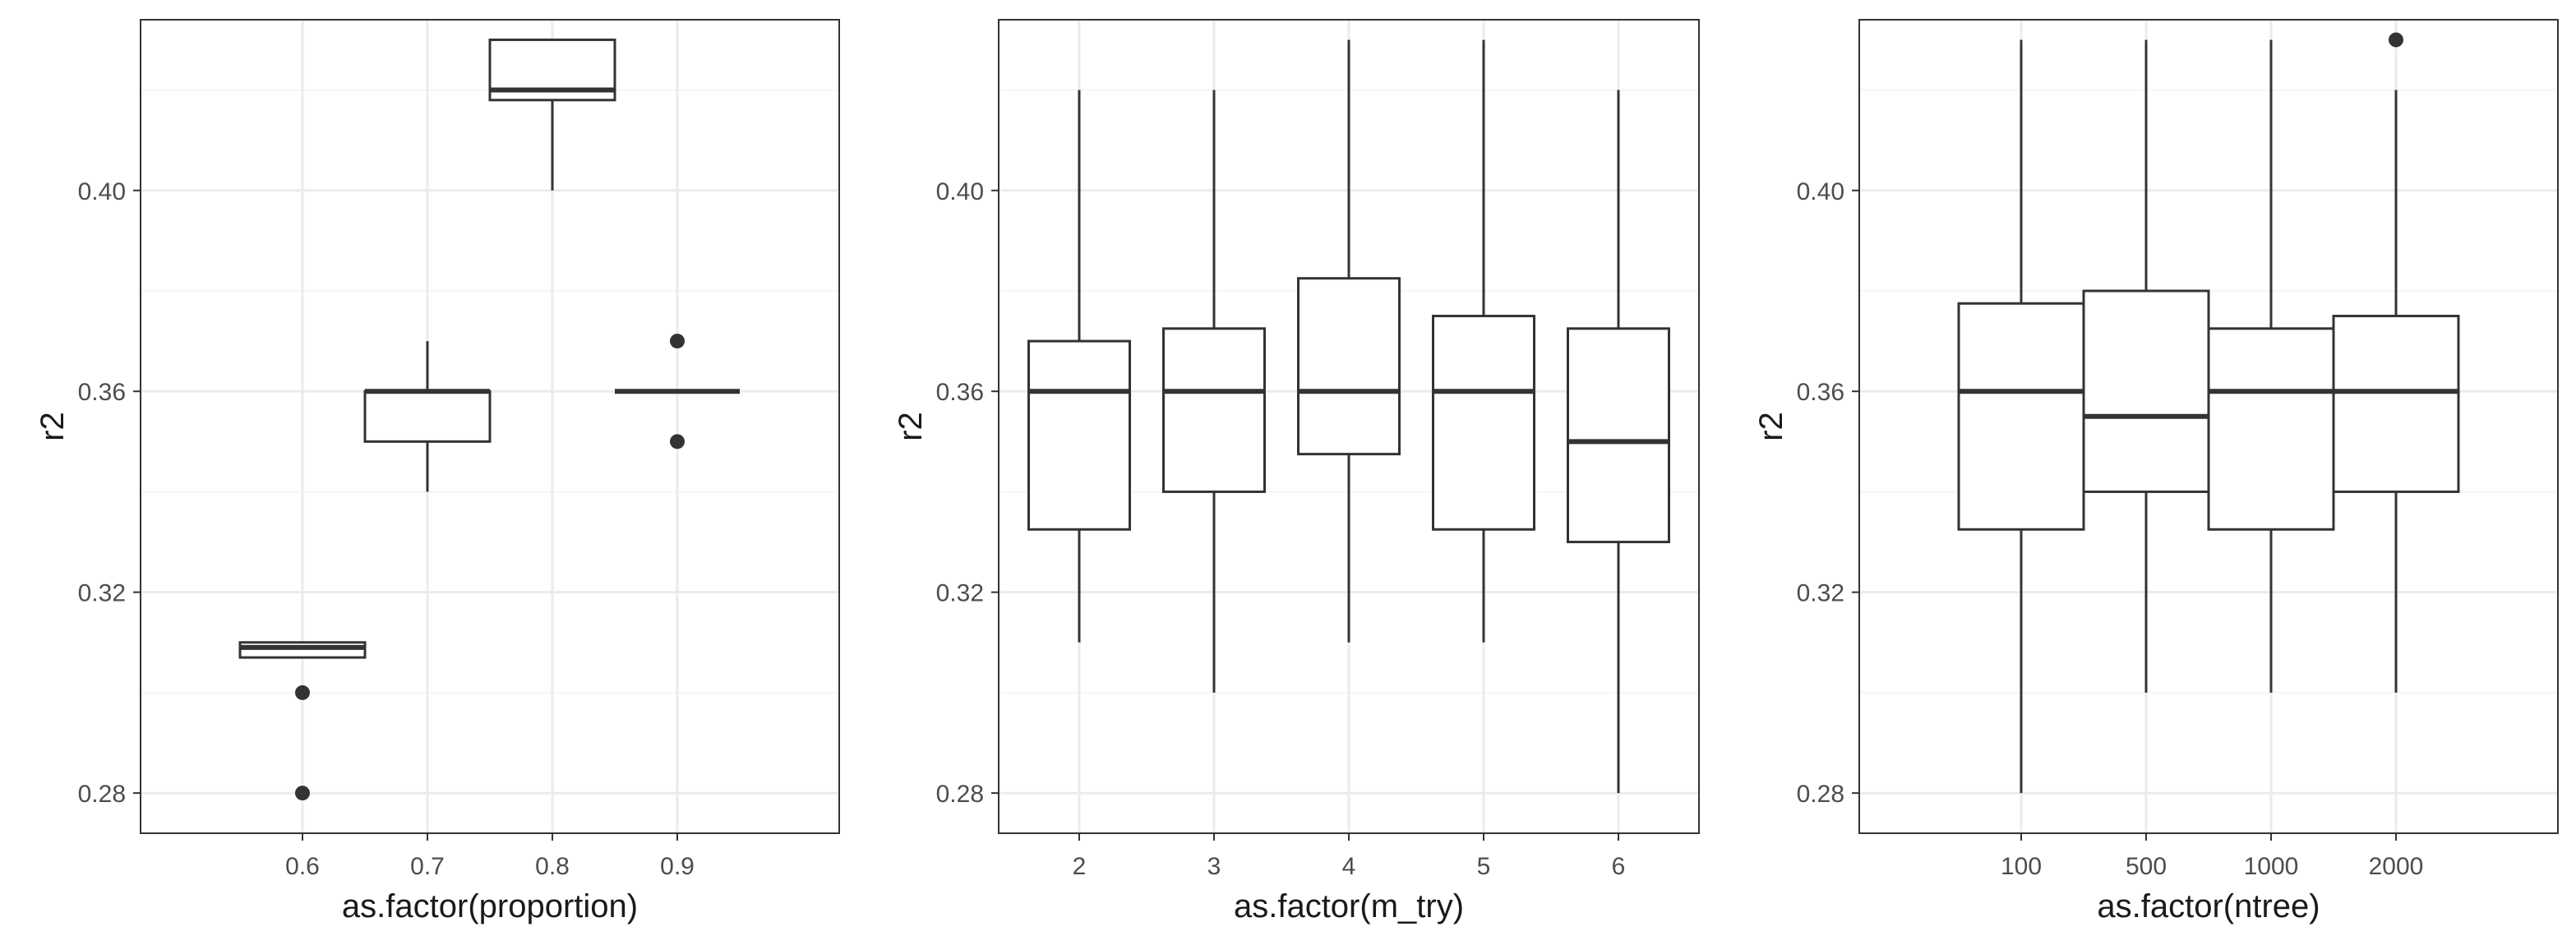 This screenshot has height=945, width=2576. Describe the element at coordinates (2212, 866) in the screenshot. I see `x-tick-labels: 100 500 1000 2000` at that location.